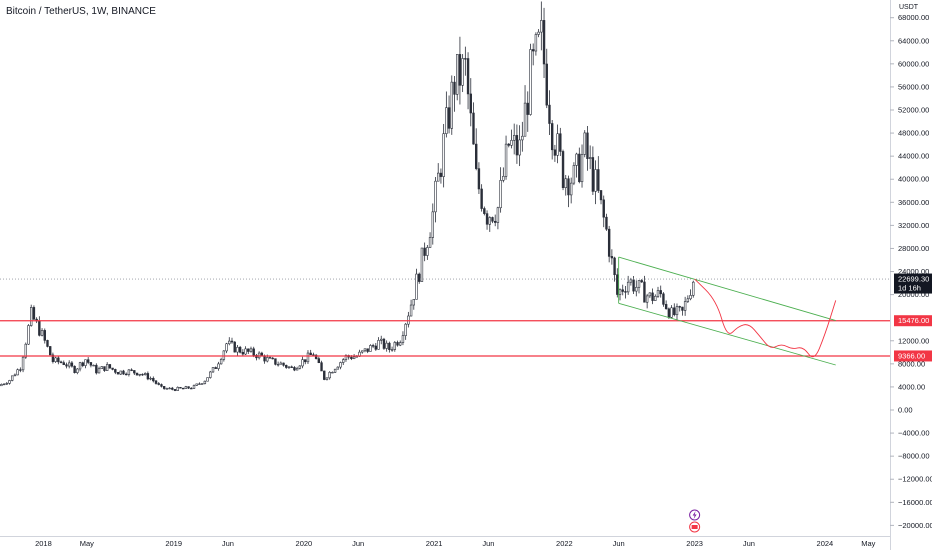 This screenshot has width=932, height=550. What do you see at coordinates (304, 543) in the screenshot?
I see `time-tick-label: 2020` at bounding box center [304, 543].